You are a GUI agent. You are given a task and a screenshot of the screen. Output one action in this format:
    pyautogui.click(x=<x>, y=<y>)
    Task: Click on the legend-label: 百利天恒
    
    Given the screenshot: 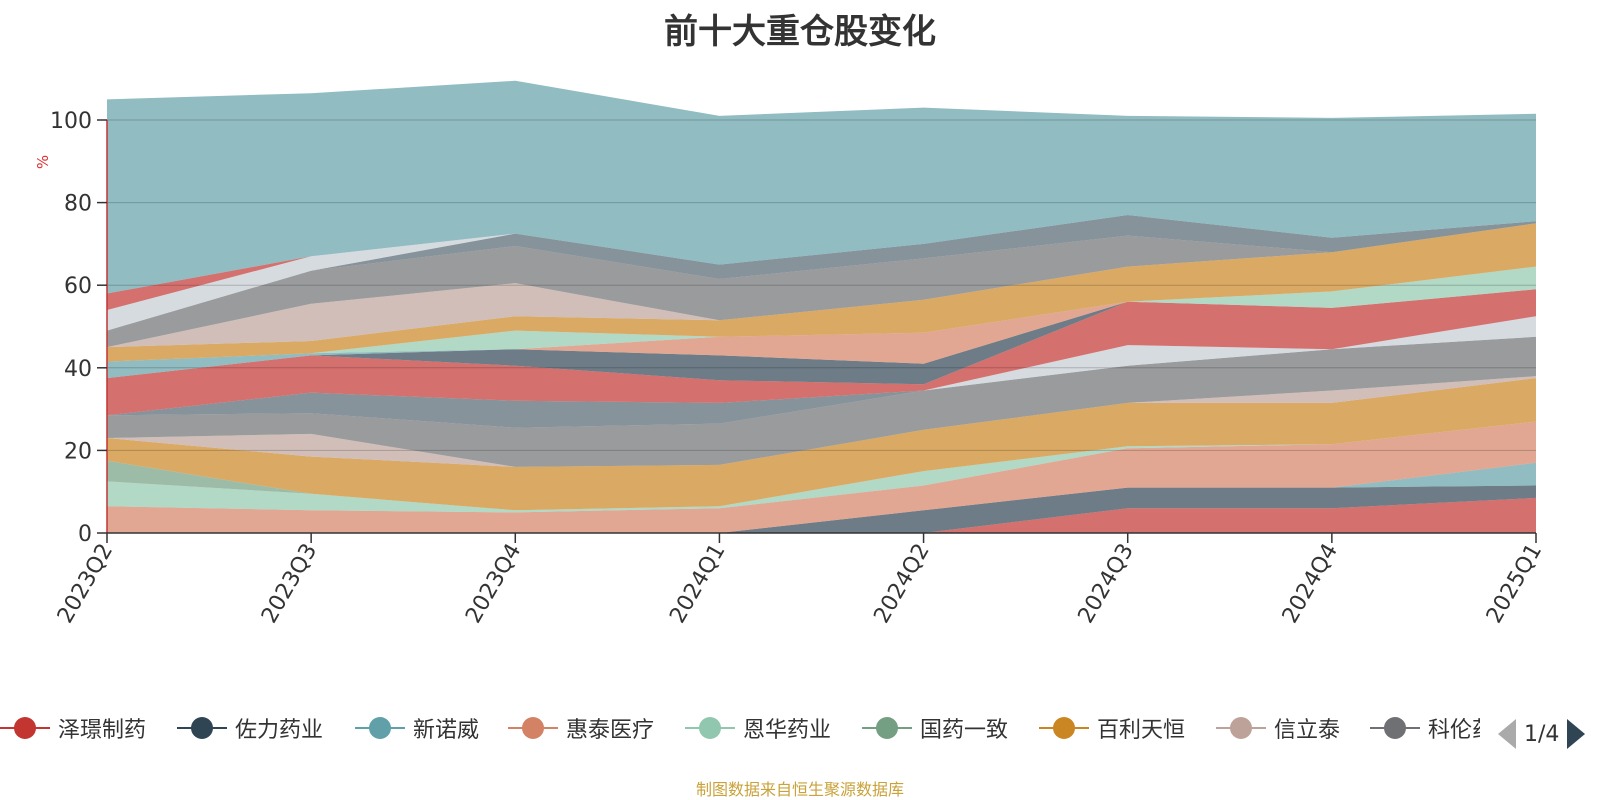 What is the action you would take?
    pyautogui.click(x=1141, y=730)
    